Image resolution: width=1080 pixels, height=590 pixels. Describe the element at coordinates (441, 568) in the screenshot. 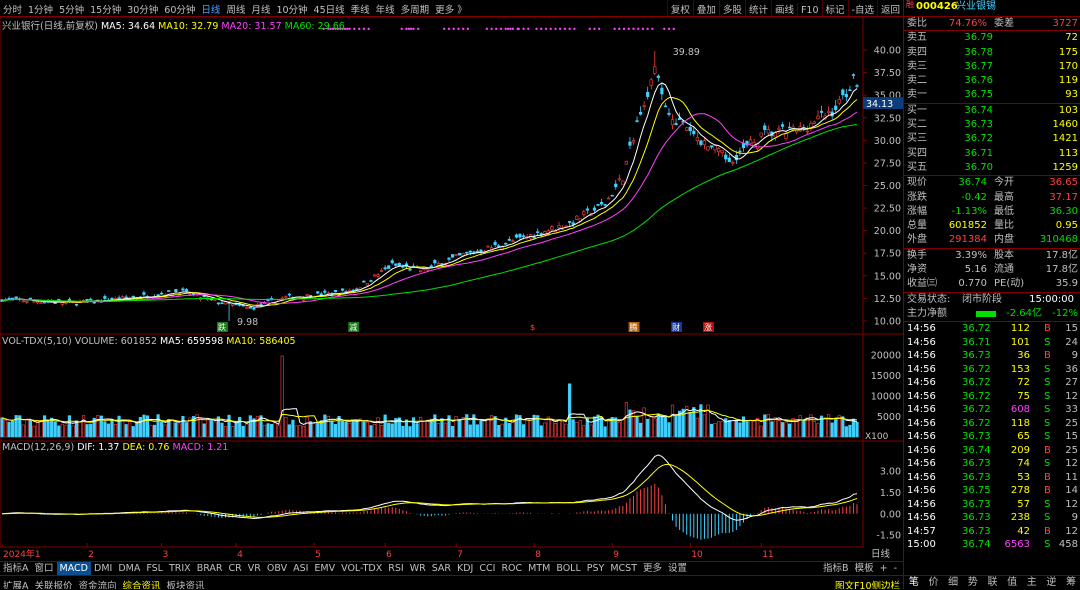

I see `indicator-tab: SAR` at that location.